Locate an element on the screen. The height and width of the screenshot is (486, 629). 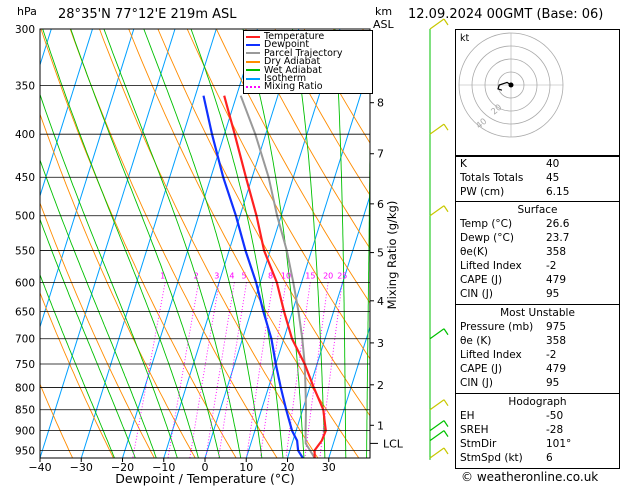
pressure-tick-label: 800 is located at coordinates (25, 389).